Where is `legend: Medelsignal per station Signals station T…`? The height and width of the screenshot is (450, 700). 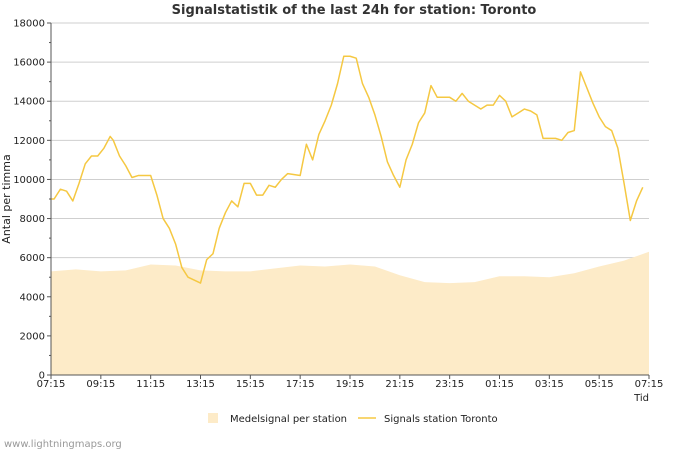 legend: Medelsignal per station Signals station T… is located at coordinates (353, 419).